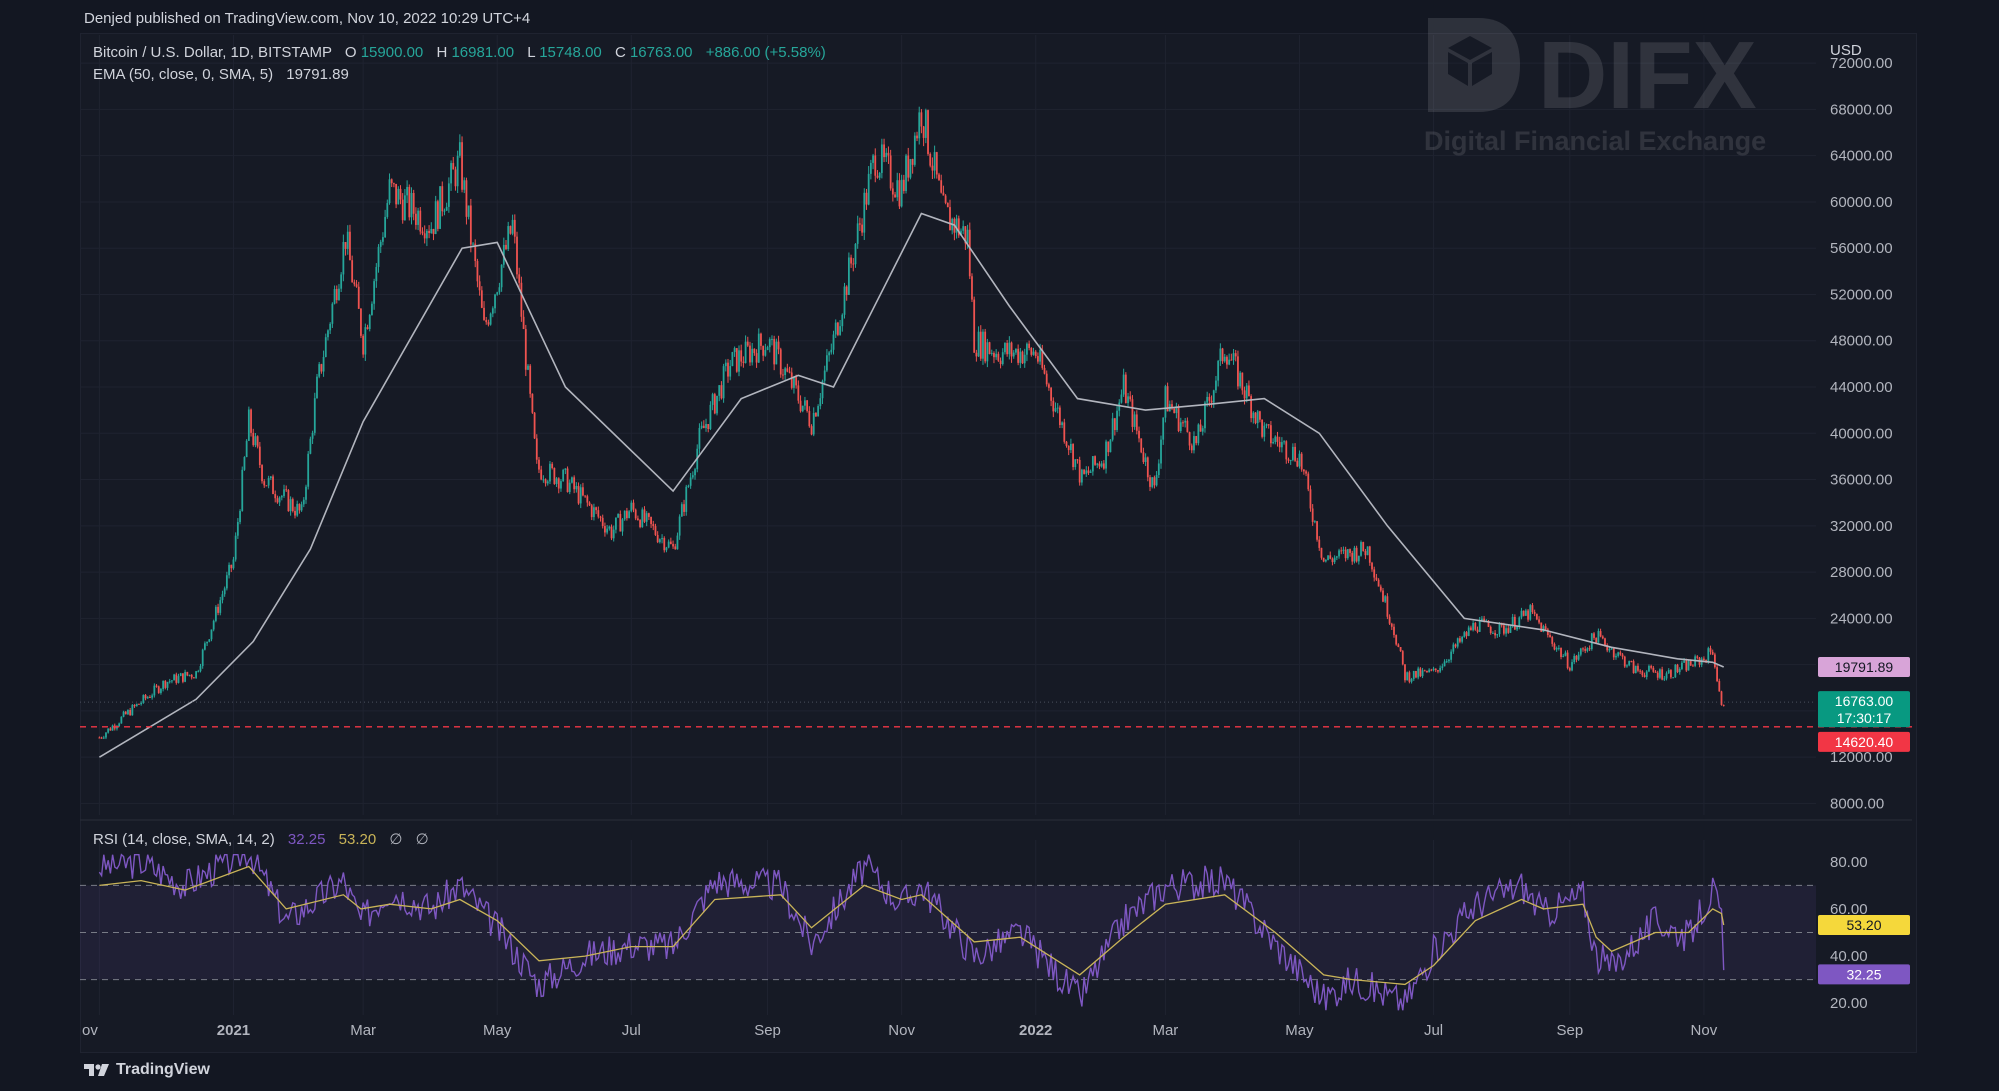 The height and width of the screenshot is (1091, 1999). What do you see at coordinates (1165, 1030) in the screenshot?
I see `time-axis-tick: Mar` at bounding box center [1165, 1030].